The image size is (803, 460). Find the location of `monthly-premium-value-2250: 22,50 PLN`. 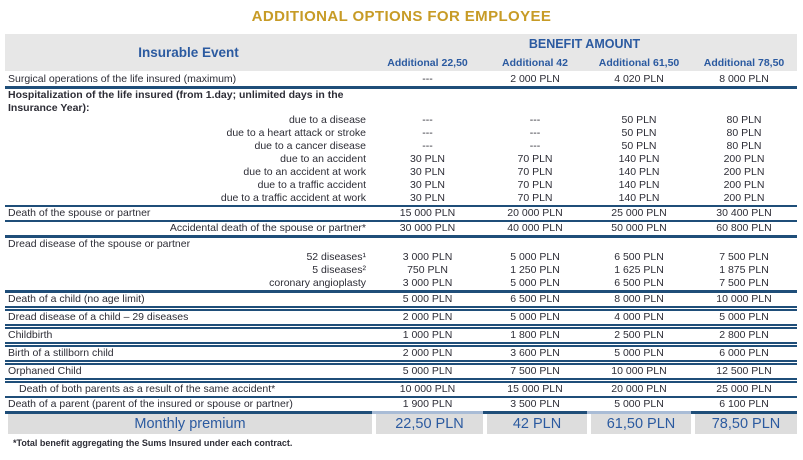

monthly-premium-value-2250: 22,50 PLN is located at coordinates (427, 423).